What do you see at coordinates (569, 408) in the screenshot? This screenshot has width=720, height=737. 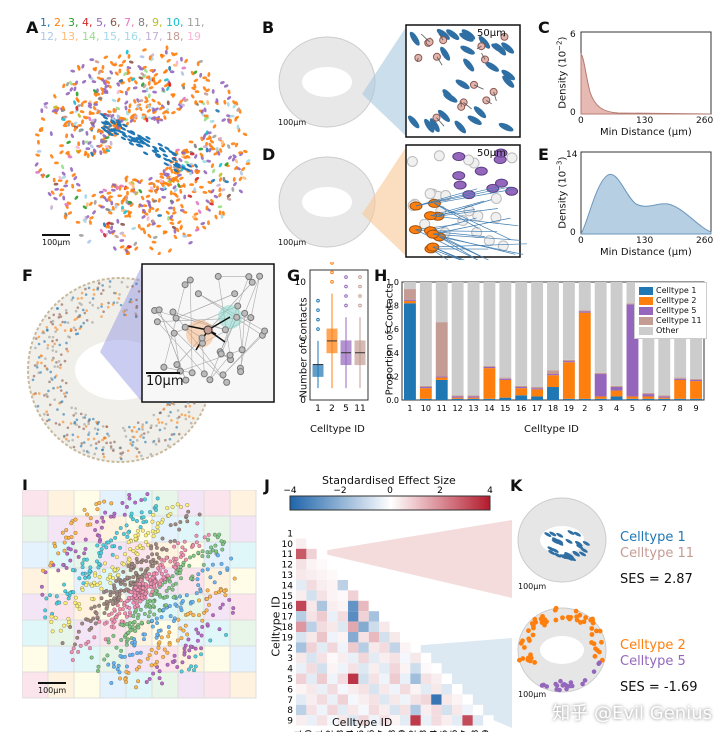 I see `h-xtick: 19` at bounding box center [569, 408].